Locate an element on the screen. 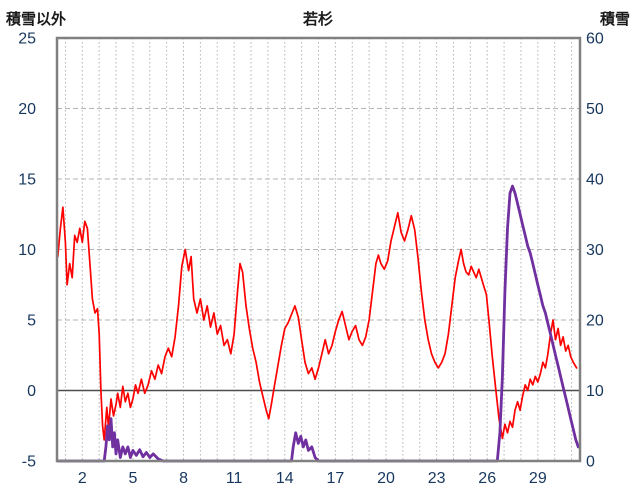 Image resolution: width=636 pixels, height=501 pixels. right-axis-title: 積雪 is located at coordinates (614, 19).